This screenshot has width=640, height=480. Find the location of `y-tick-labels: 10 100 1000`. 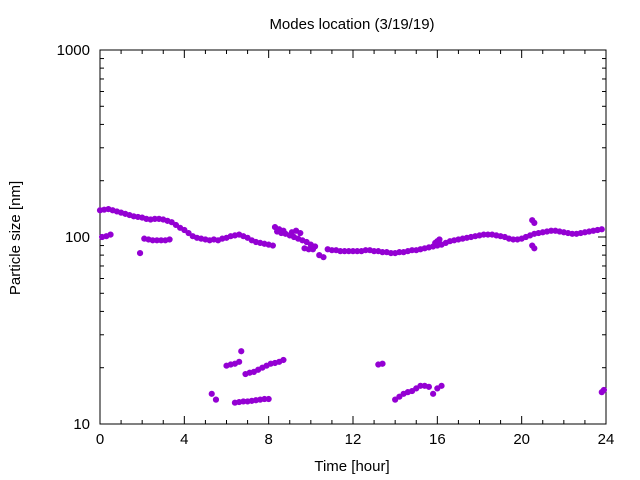

y-tick-labels: 10 100 1000 is located at coordinates (73, 237).